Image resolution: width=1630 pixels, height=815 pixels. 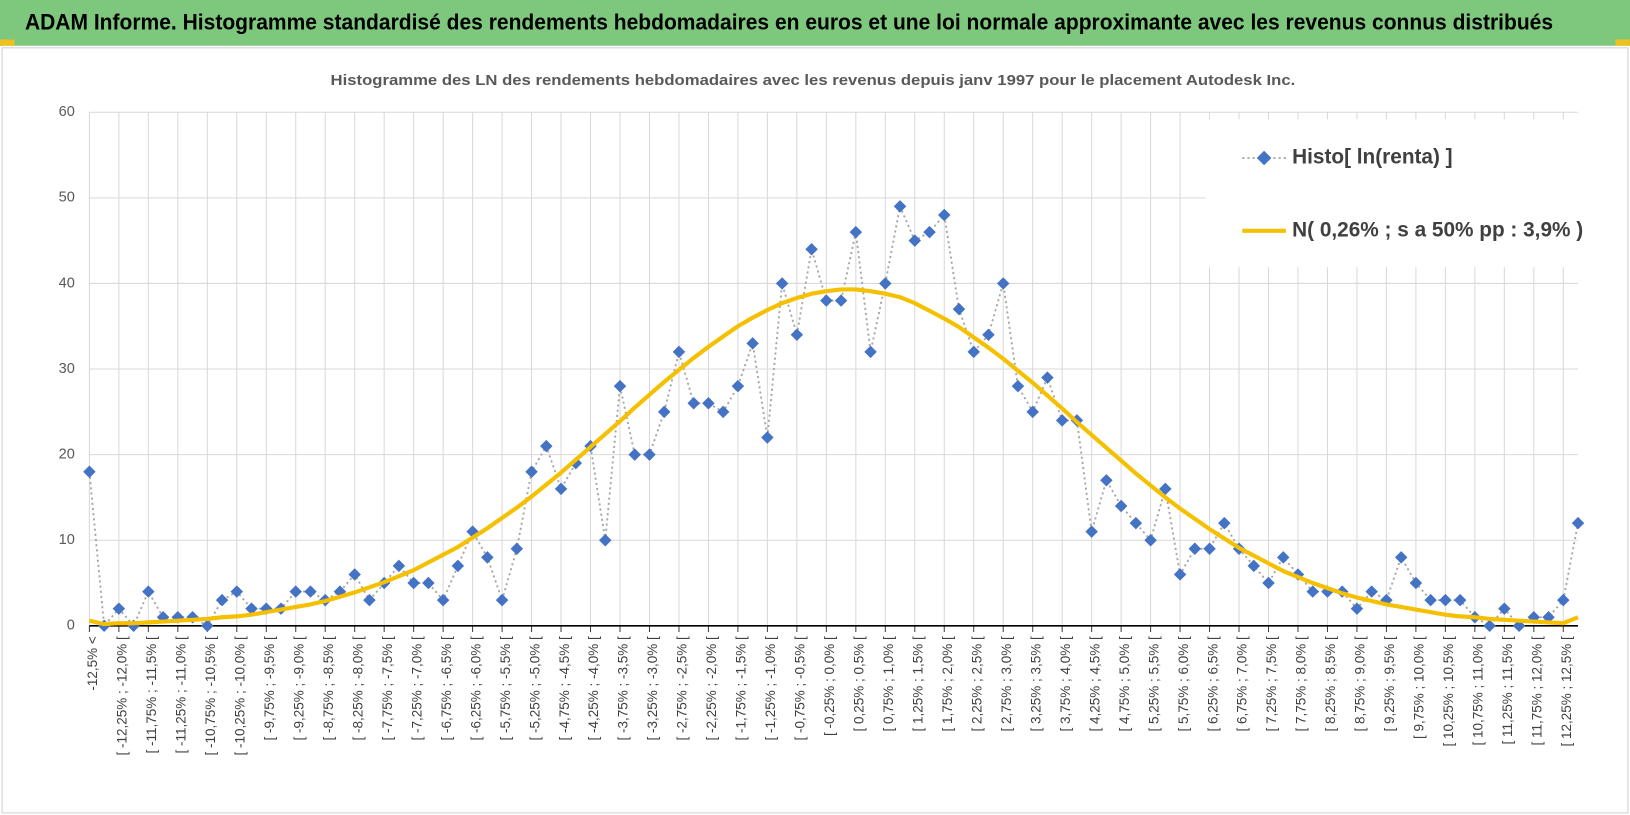 What do you see at coordinates (711, 688) in the screenshot?
I see `x-tick-label: [ -2,25% ; -2,0% [` at bounding box center [711, 688].